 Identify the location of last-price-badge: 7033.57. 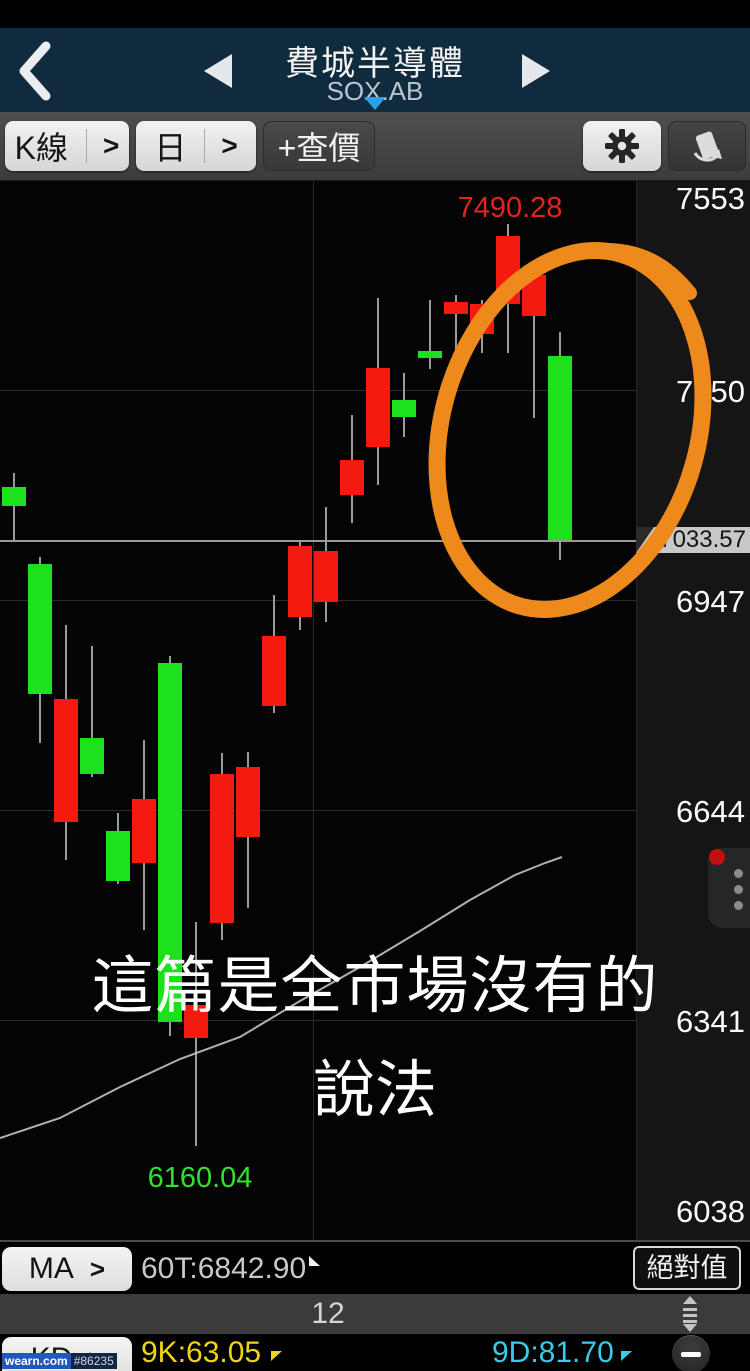
(693, 540).